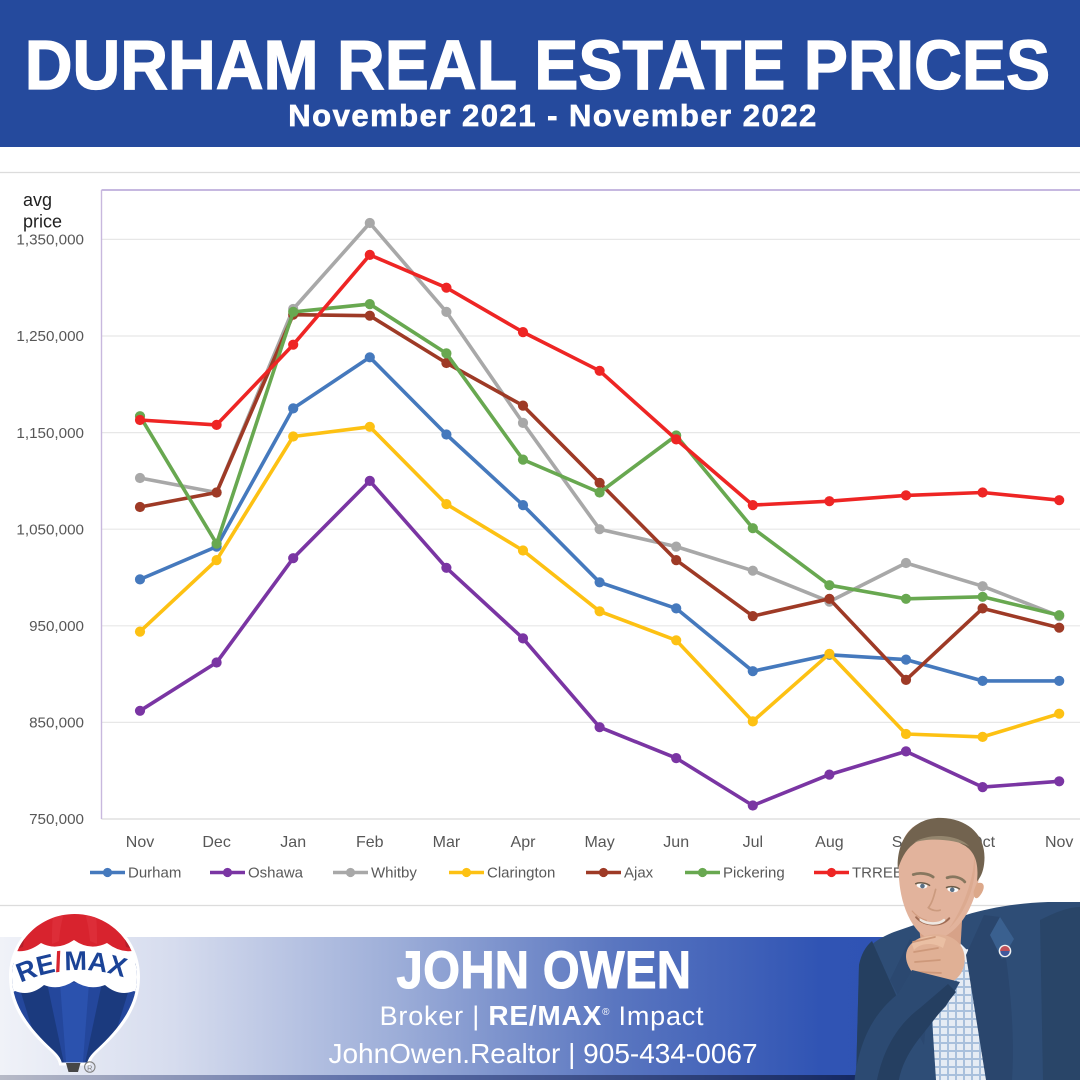 The width and height of the screenshot is (1080, 1080). Describe the element at coordinates (753, 842) in the screenshot. I see `svg-text: Jul` at that location.